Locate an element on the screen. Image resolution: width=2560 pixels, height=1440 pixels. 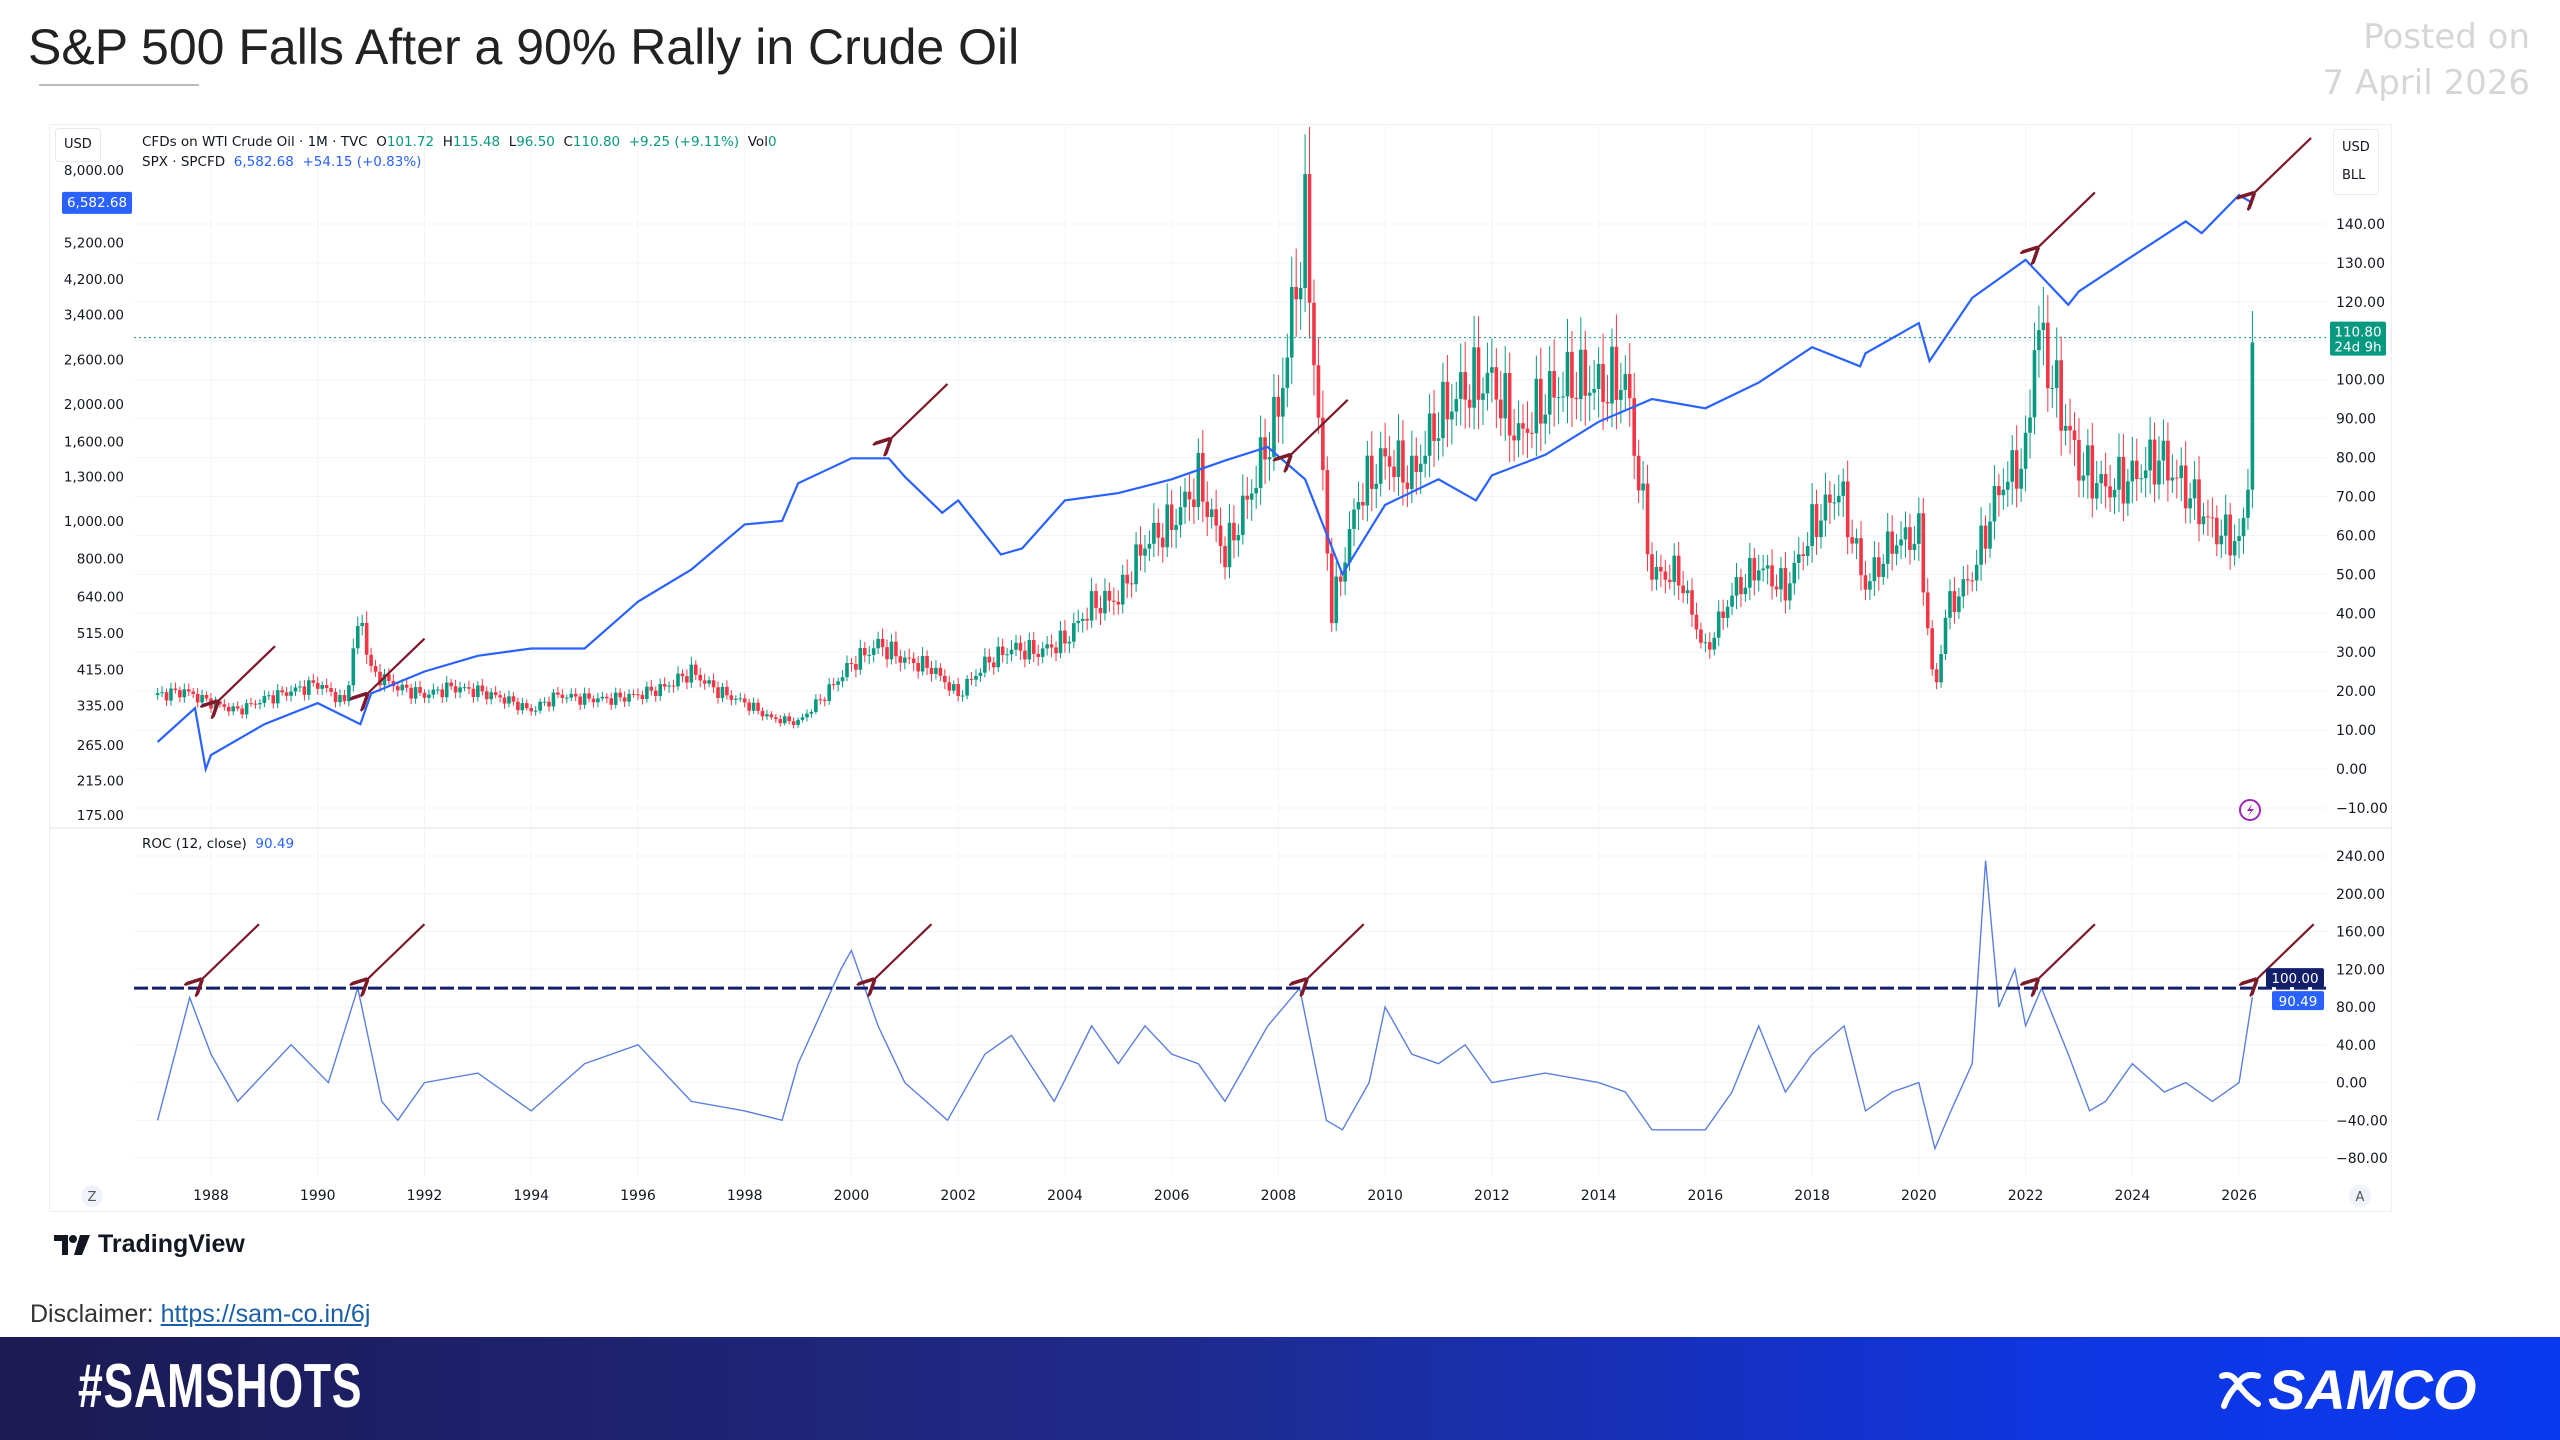
x-tick-label: 1992 is located at coordinates (425, 1196).